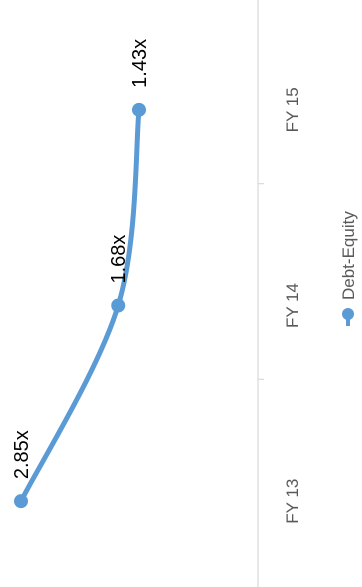  What do you see at coordinates (119, 259) in the screenshot?
I see `data-label: 1.68x` at bounding box center [119, 259].